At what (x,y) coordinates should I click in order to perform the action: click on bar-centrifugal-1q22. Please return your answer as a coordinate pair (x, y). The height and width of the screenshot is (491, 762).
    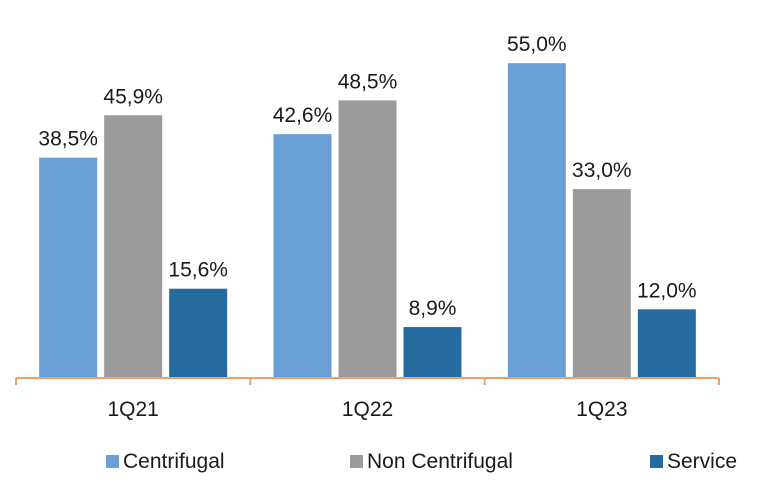
    Looking at the image, I should click on (302, 256).